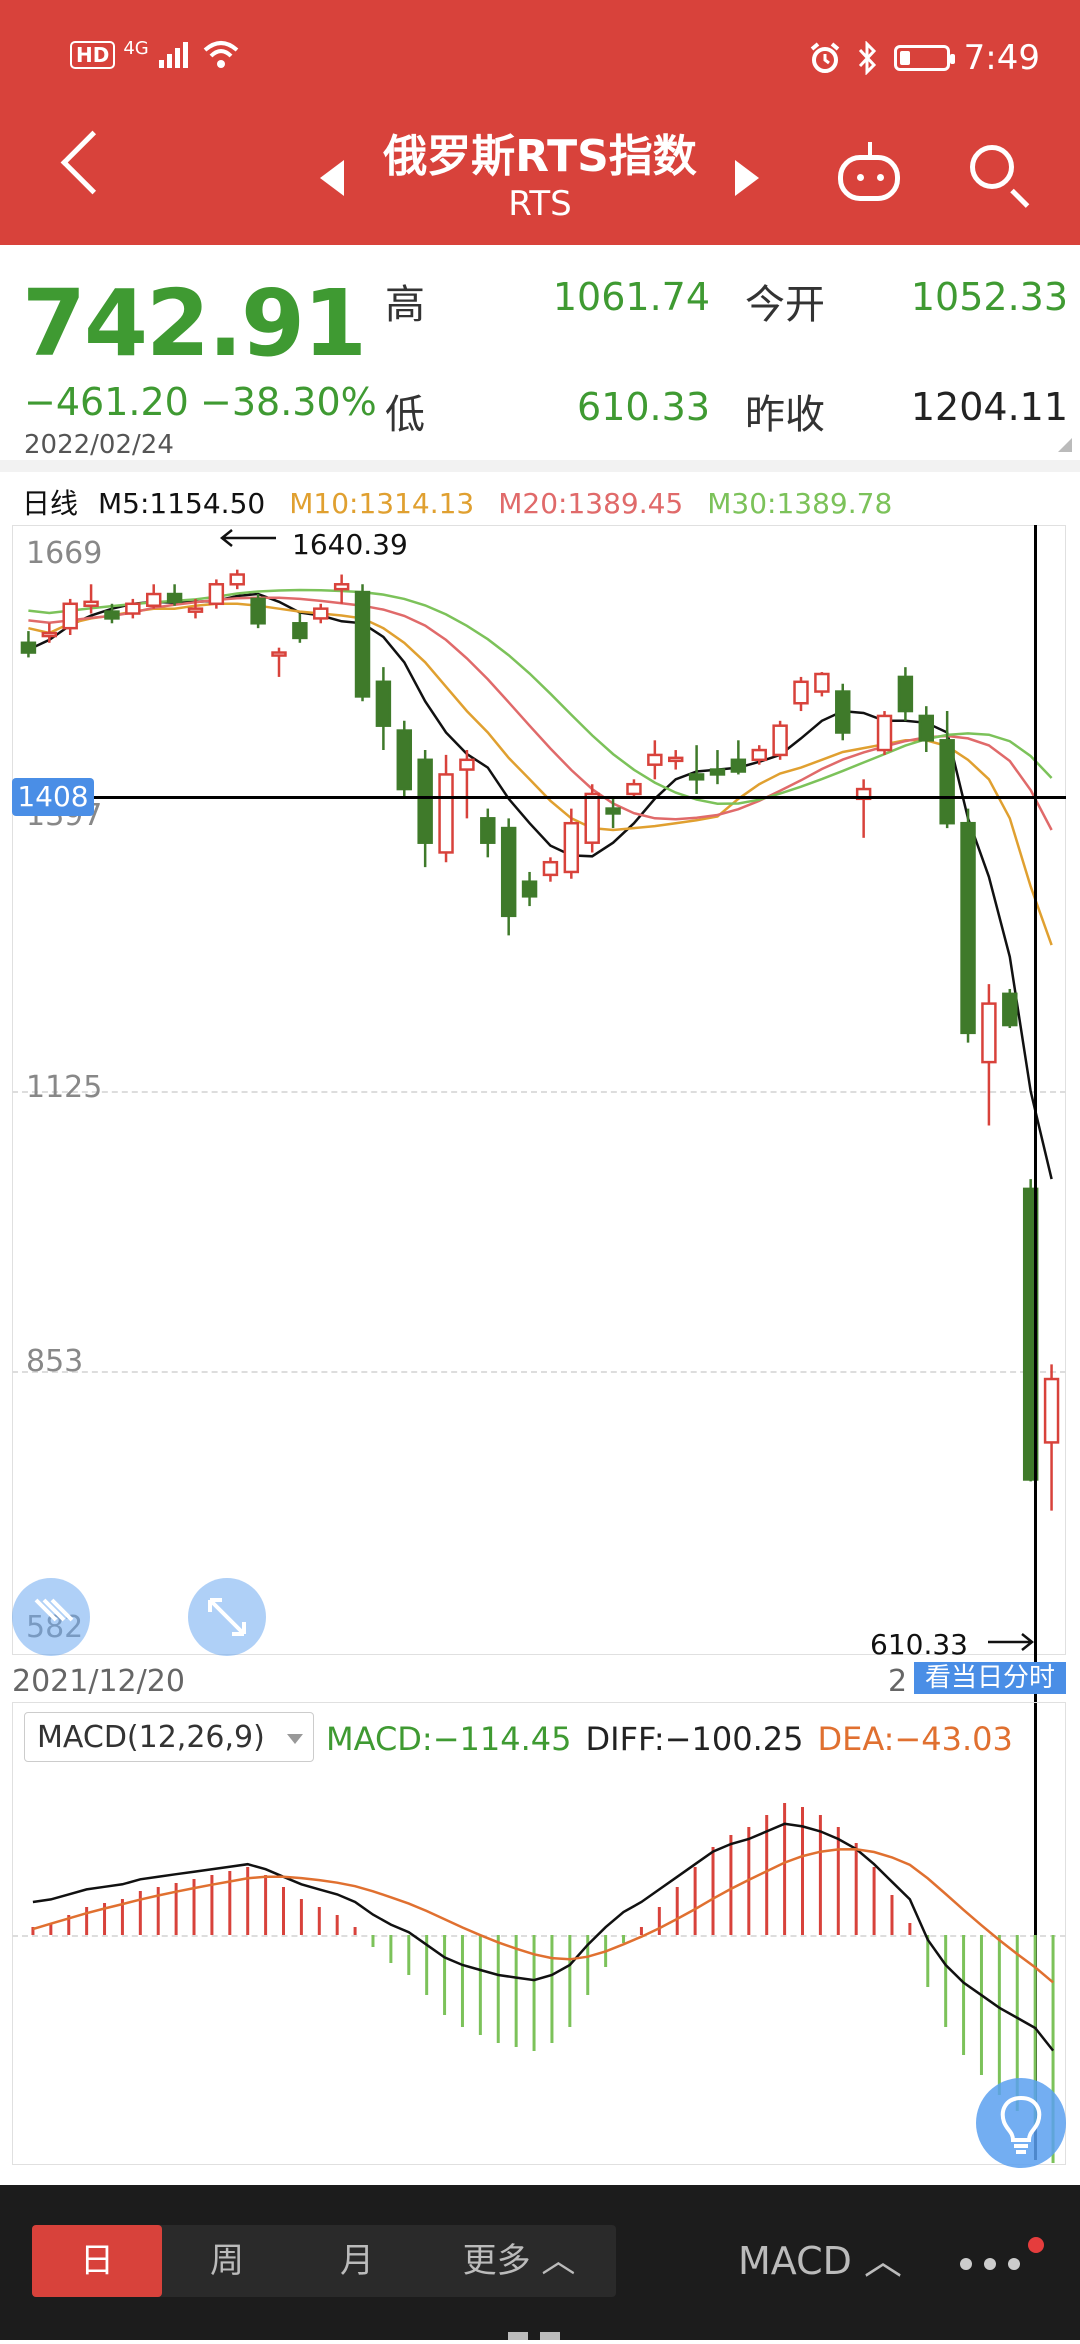  Describe the element at coordinates (915, 1739) in the screenshot. I see `dea-value: DEA:−43.03` at that location.